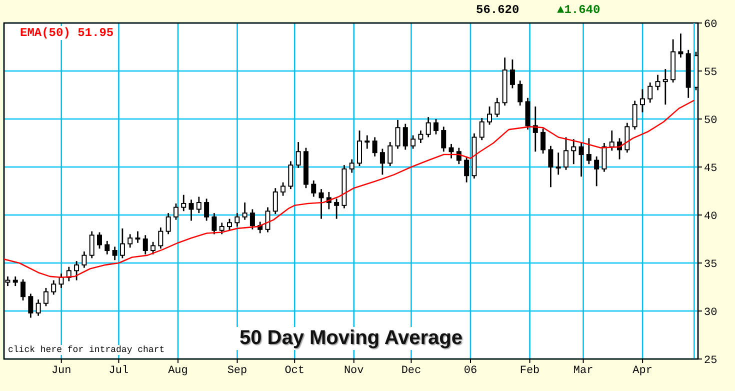 The width and height of the screenshot is (735, 391). Describe the element at coordinates (711, 264) in the screenshot. I see `y-tick-label: 35` at that location.